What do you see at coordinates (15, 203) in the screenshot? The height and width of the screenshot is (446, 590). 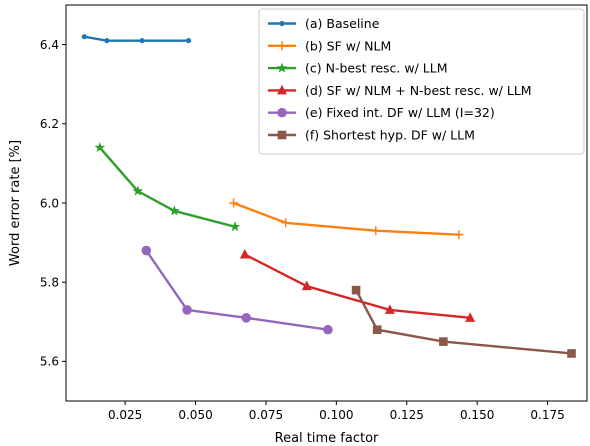 I see `y-axis-label: Word error rate [%]` at bounding box center [15, 203].